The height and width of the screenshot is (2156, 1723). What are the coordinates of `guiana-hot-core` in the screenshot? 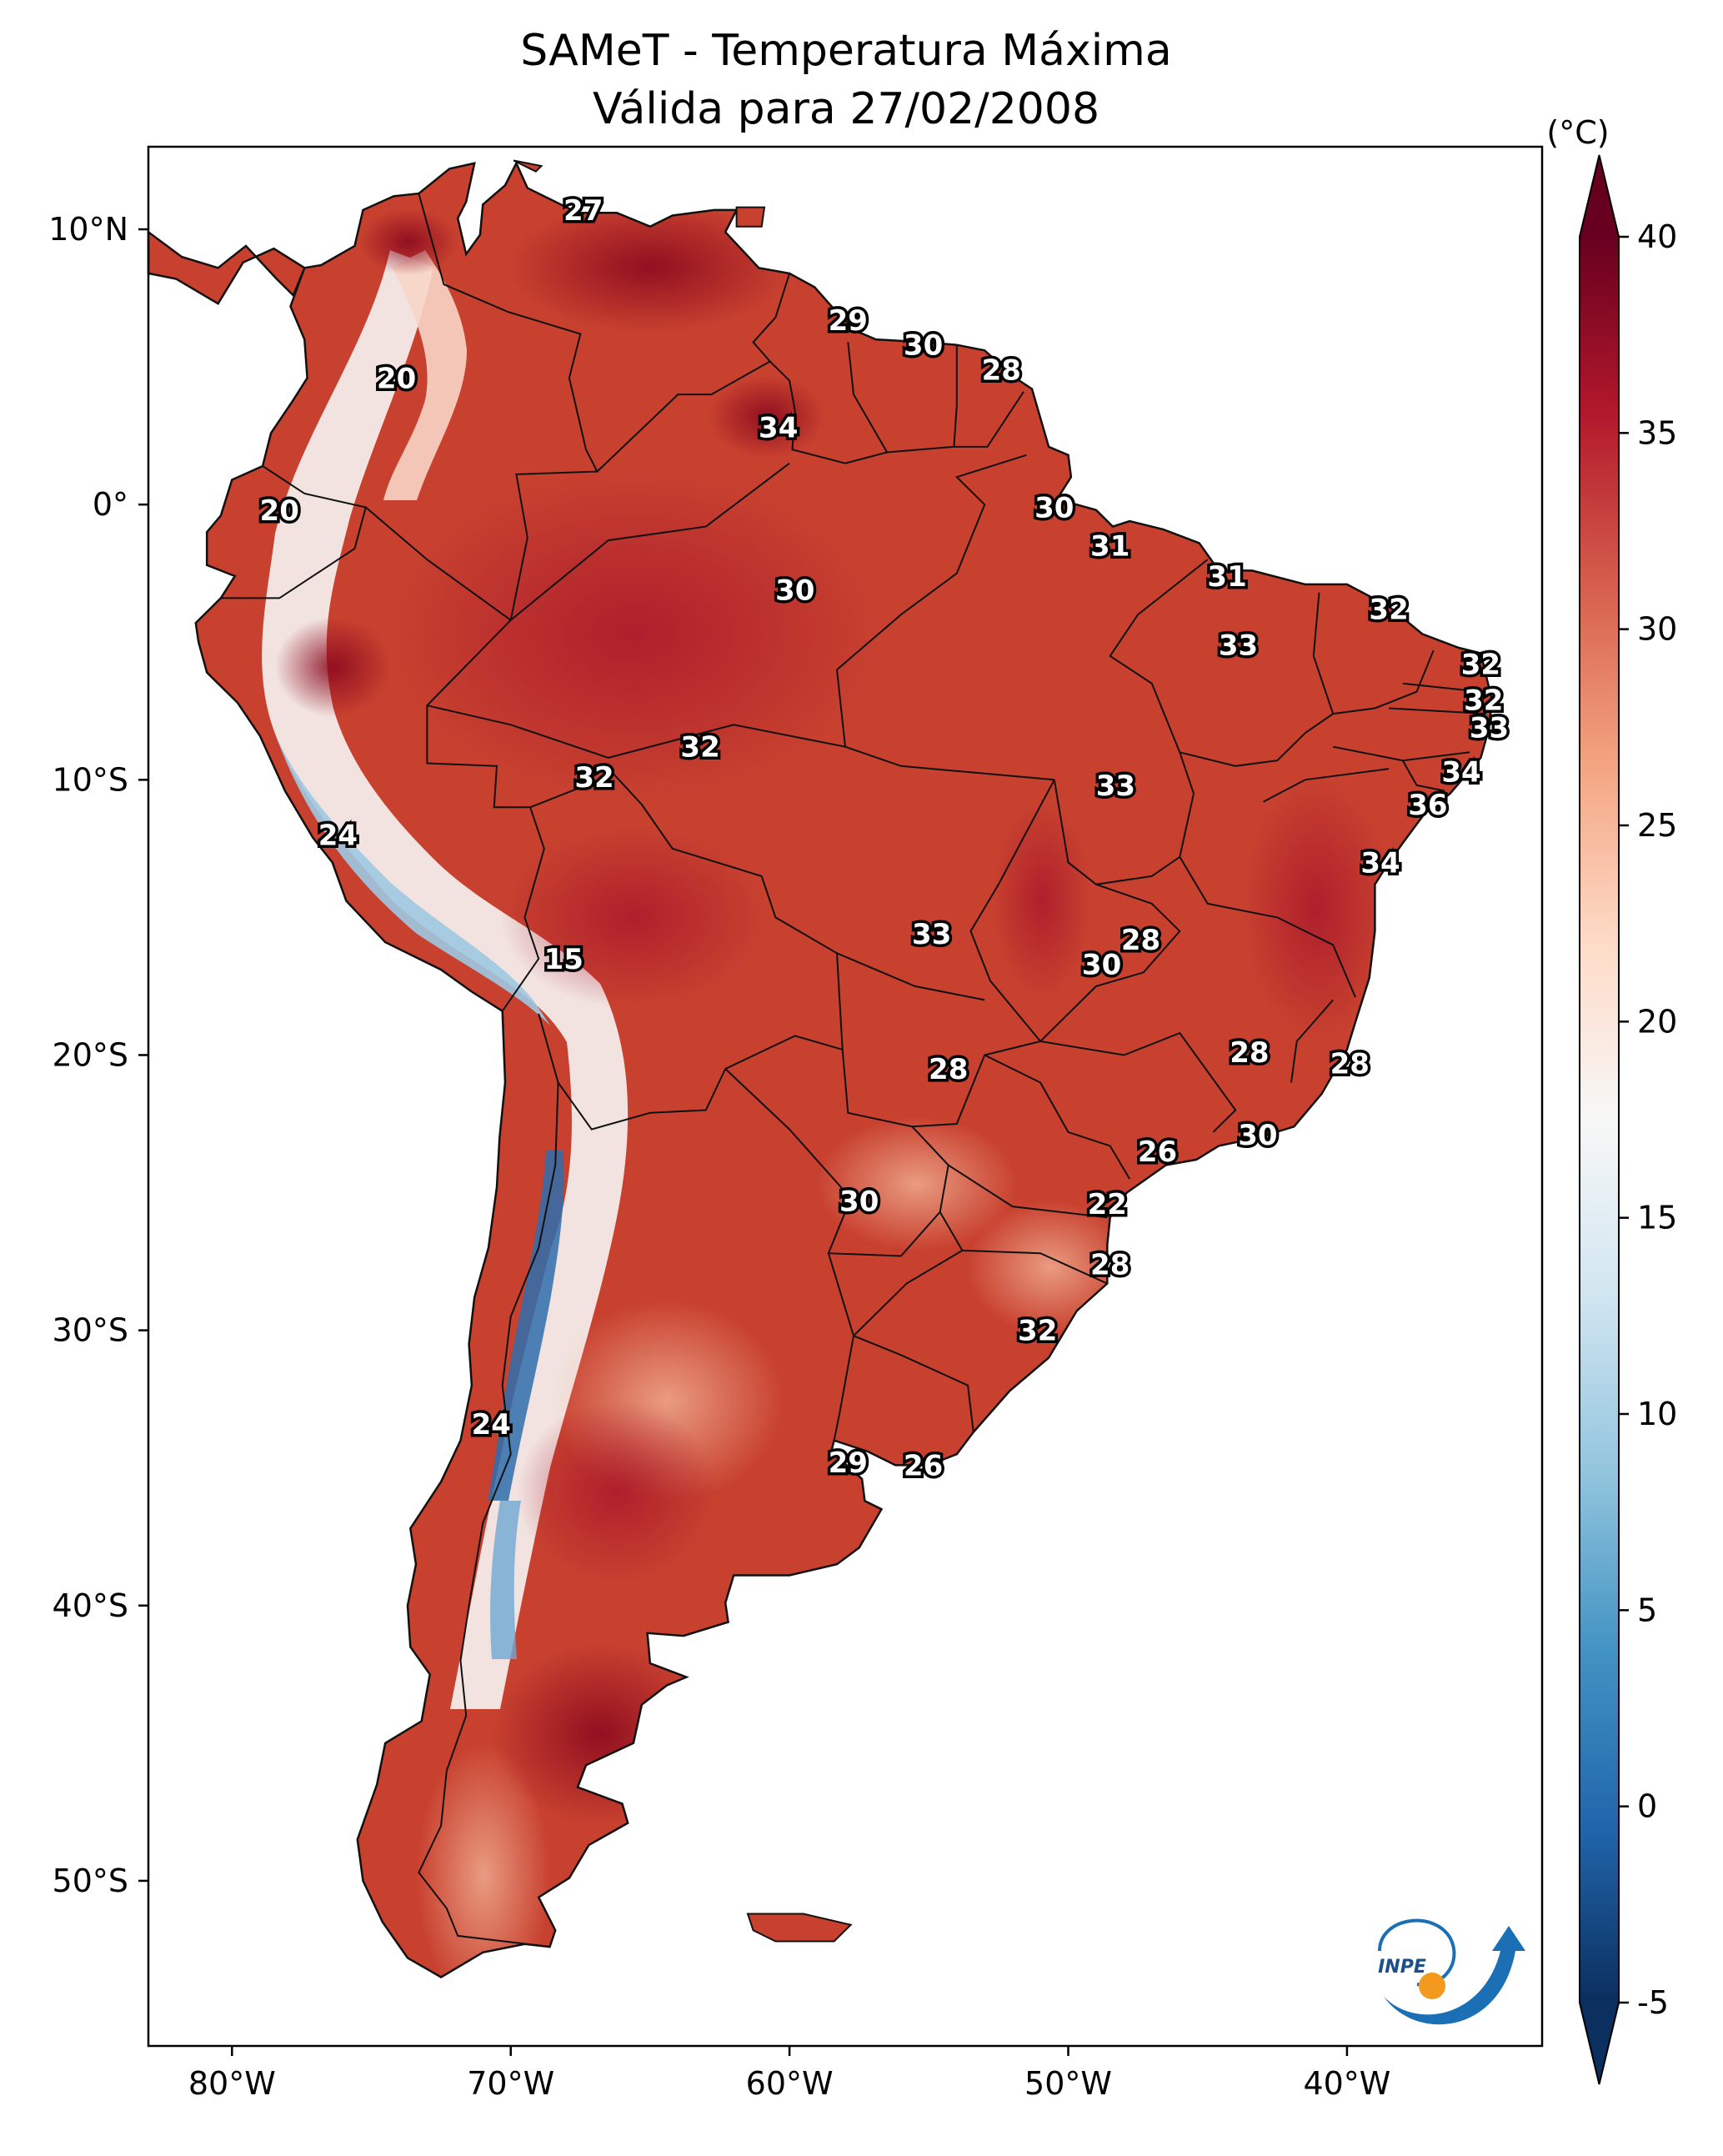 It's located at (767, 417).